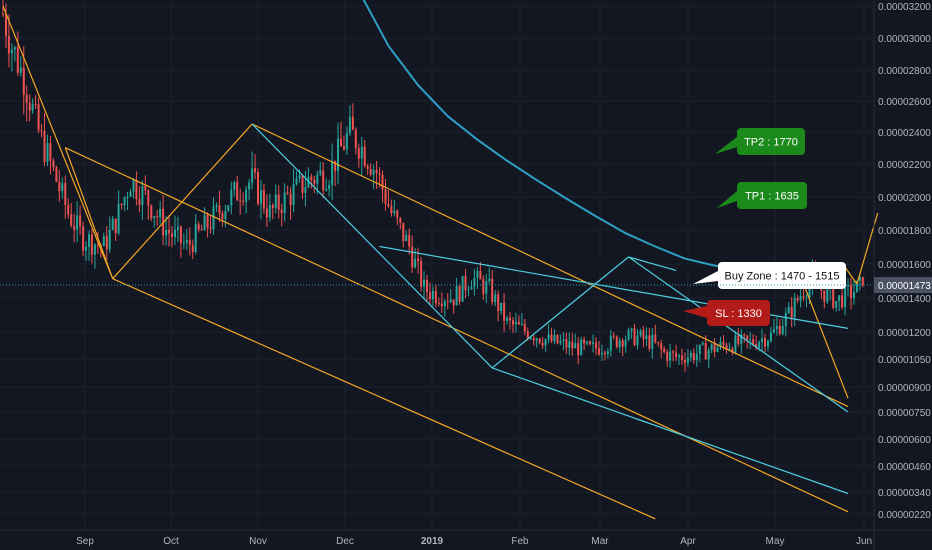 This screenshot has width=932, height=550. I want to click on orange-trendline, so click(89, 213).